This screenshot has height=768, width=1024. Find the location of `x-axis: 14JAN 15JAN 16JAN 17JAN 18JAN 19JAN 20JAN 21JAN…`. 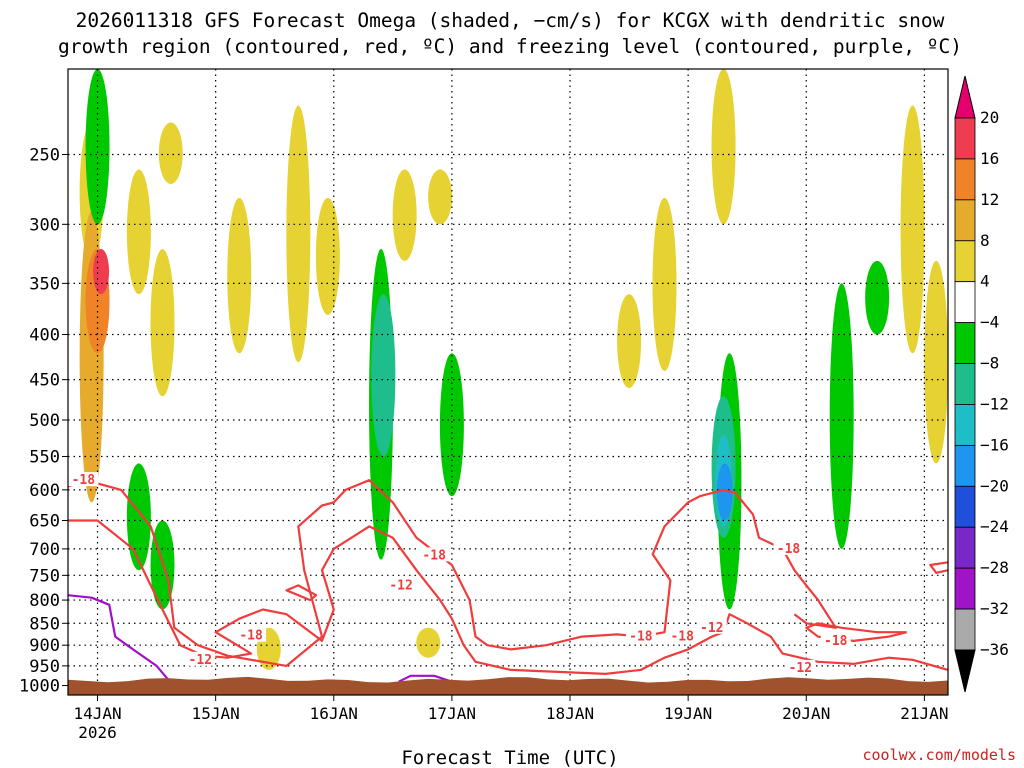

x-axis: 14JAN 15JAN 16JAN 17JAN 18JAN 19JAN 20JAN 21JAN… is located at coordinates (510, 718).